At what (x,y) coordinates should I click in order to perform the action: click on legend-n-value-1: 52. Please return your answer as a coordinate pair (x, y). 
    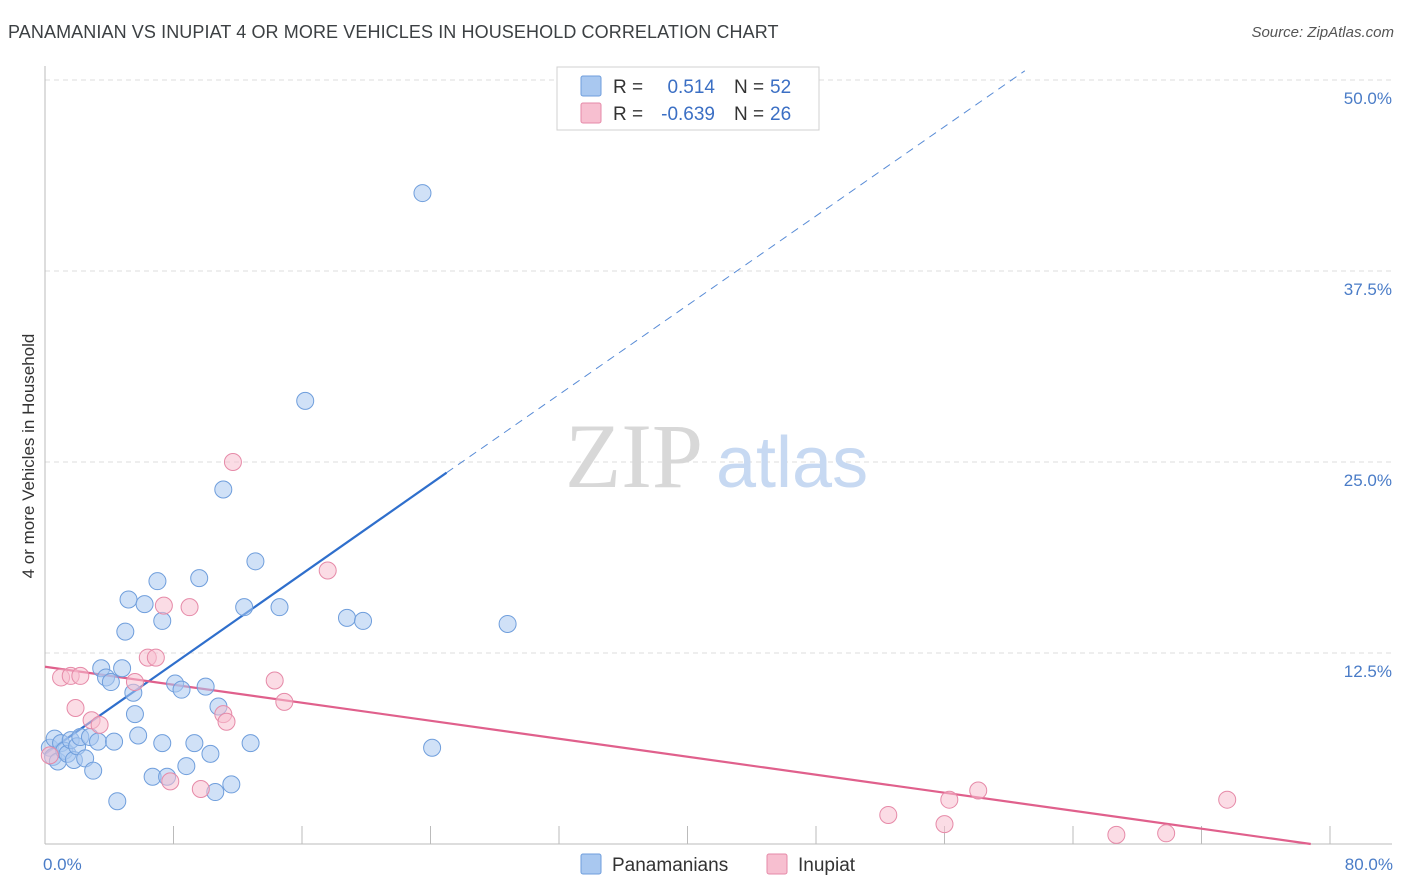
    Looking at the image, I should click on (780, 87).